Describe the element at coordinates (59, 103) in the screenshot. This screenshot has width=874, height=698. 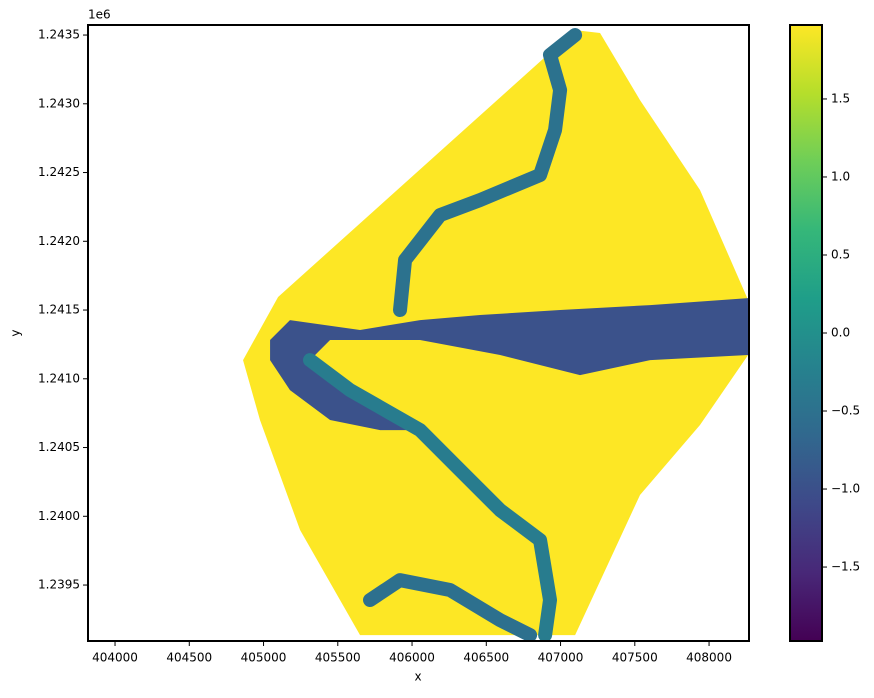
I see `y-tick-label: 1.2430` at that location.